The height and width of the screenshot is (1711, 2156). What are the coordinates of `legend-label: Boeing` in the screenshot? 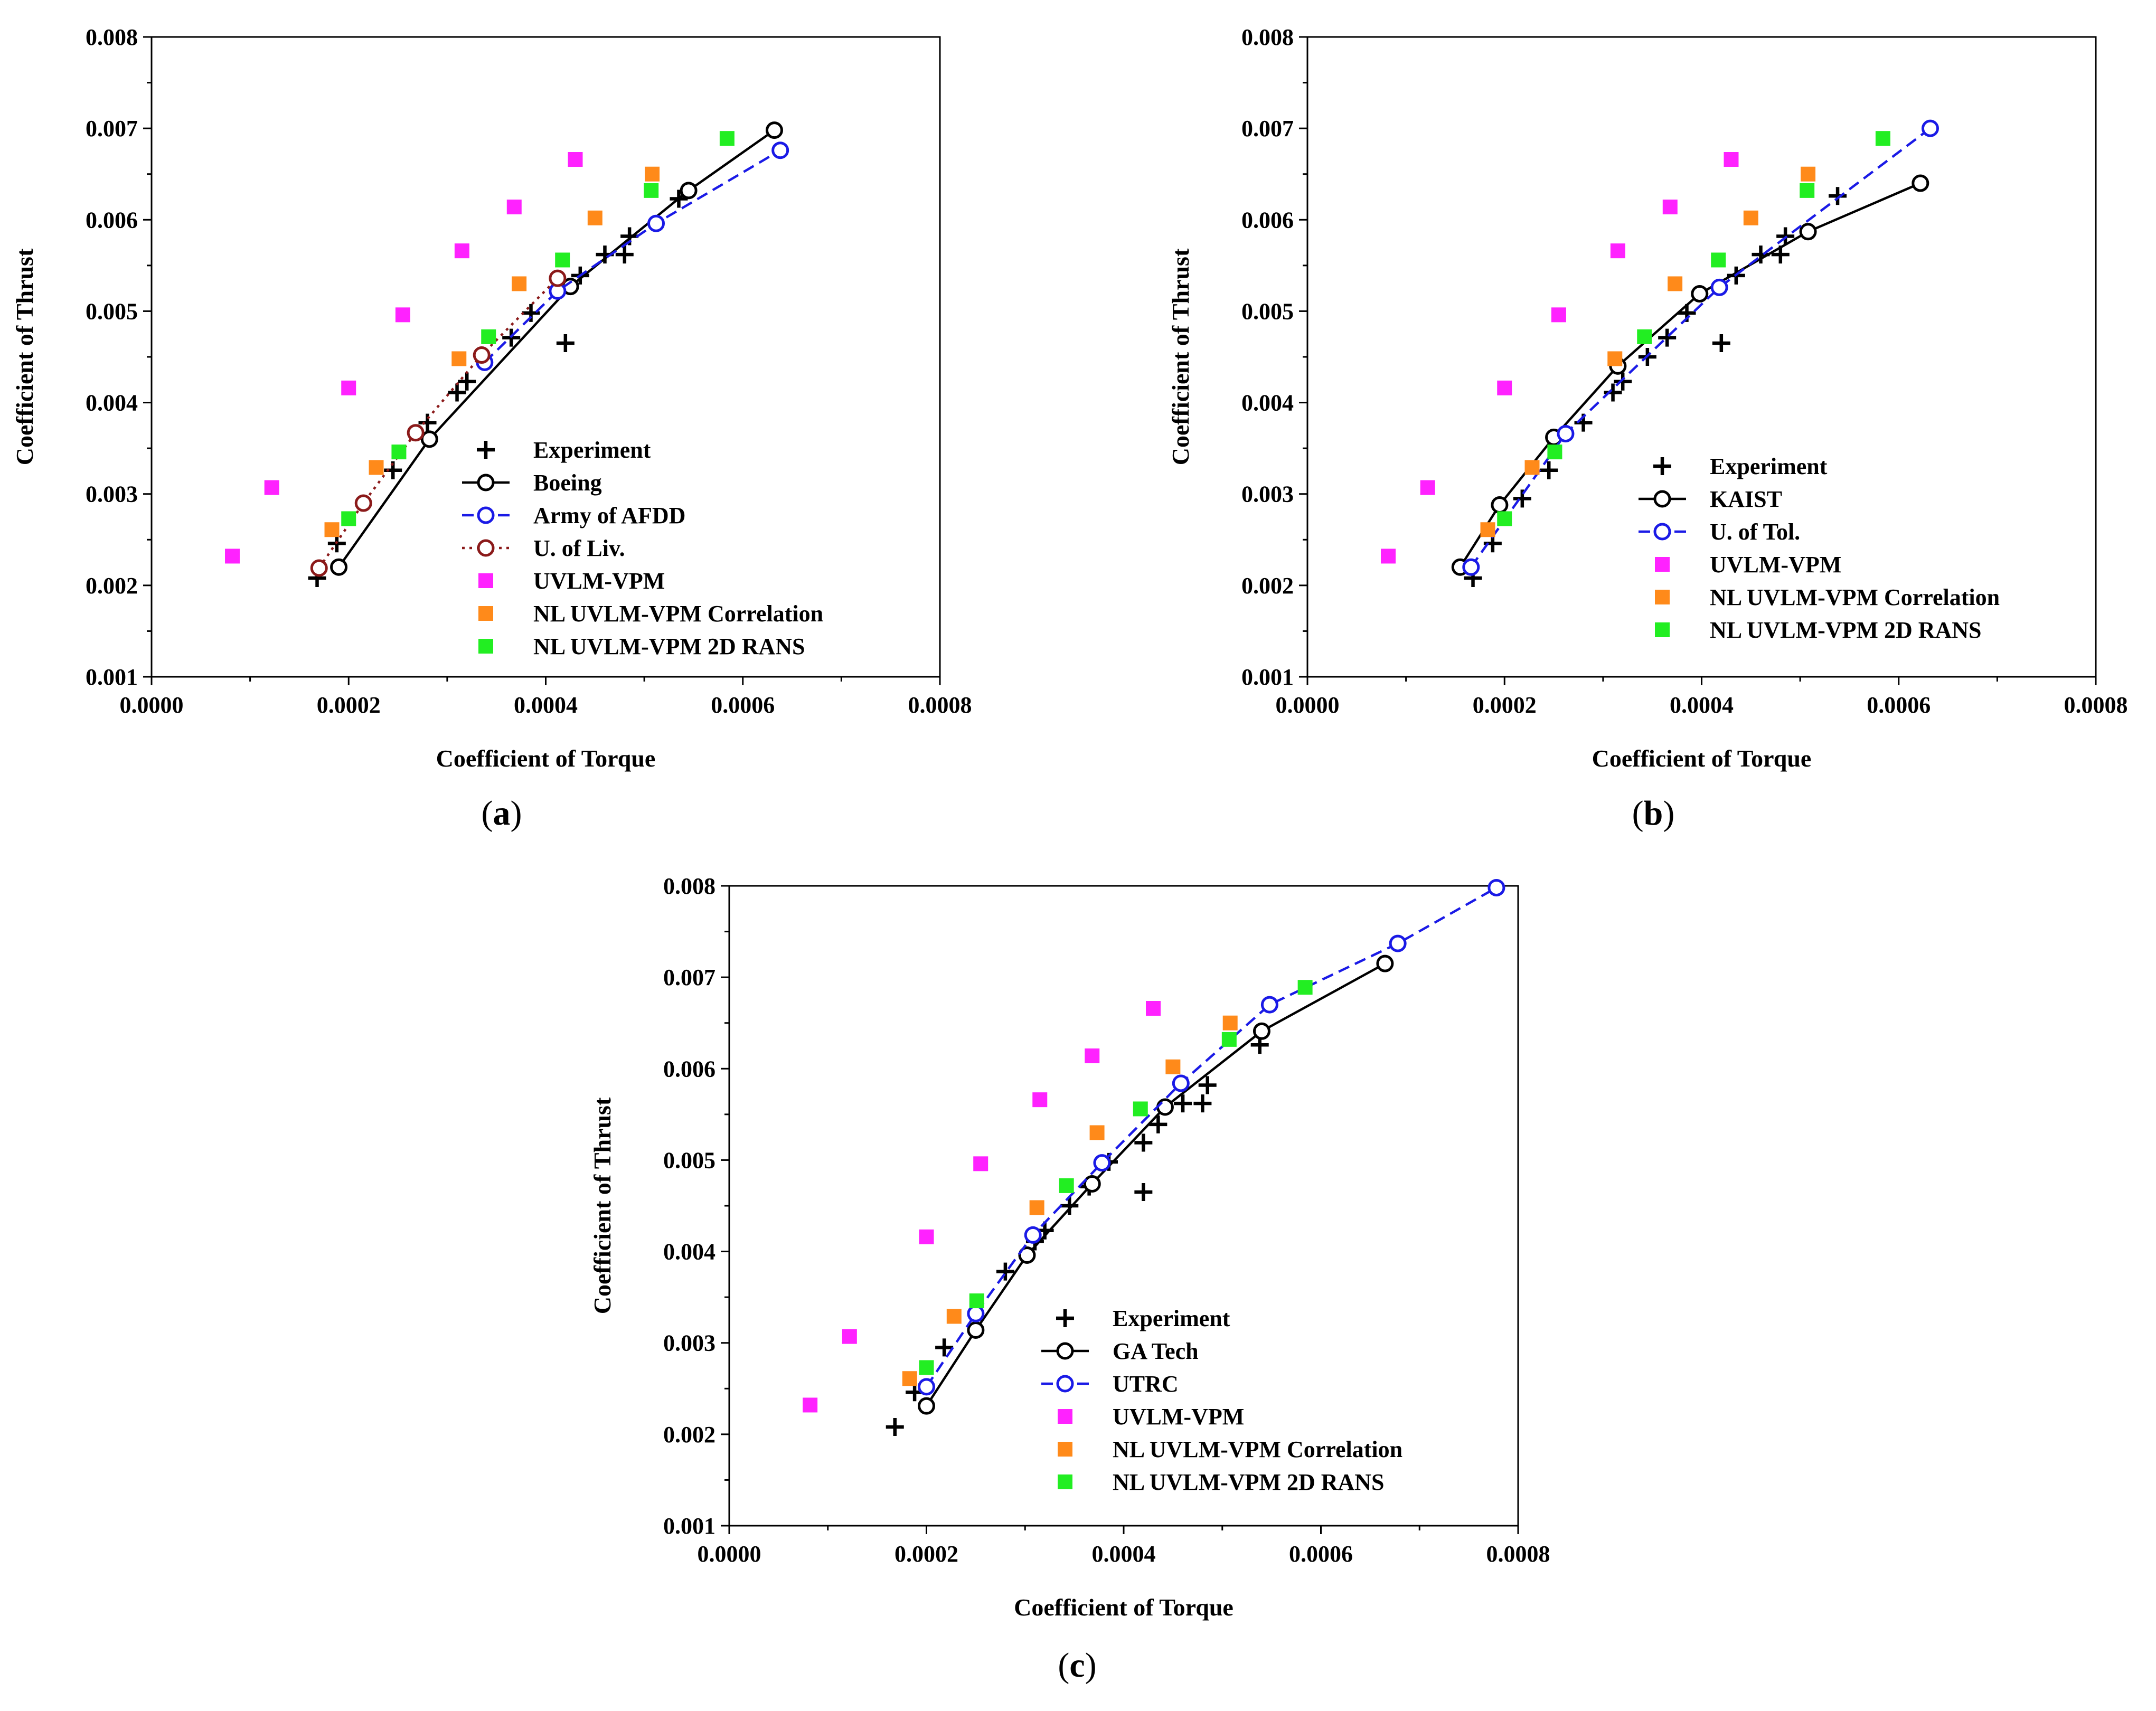 It's located at (567, 483).